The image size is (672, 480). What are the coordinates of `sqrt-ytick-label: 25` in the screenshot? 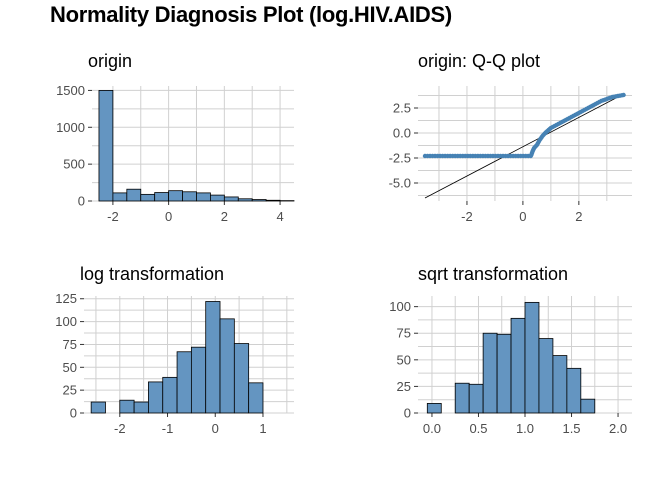 It's located at (404, 386).